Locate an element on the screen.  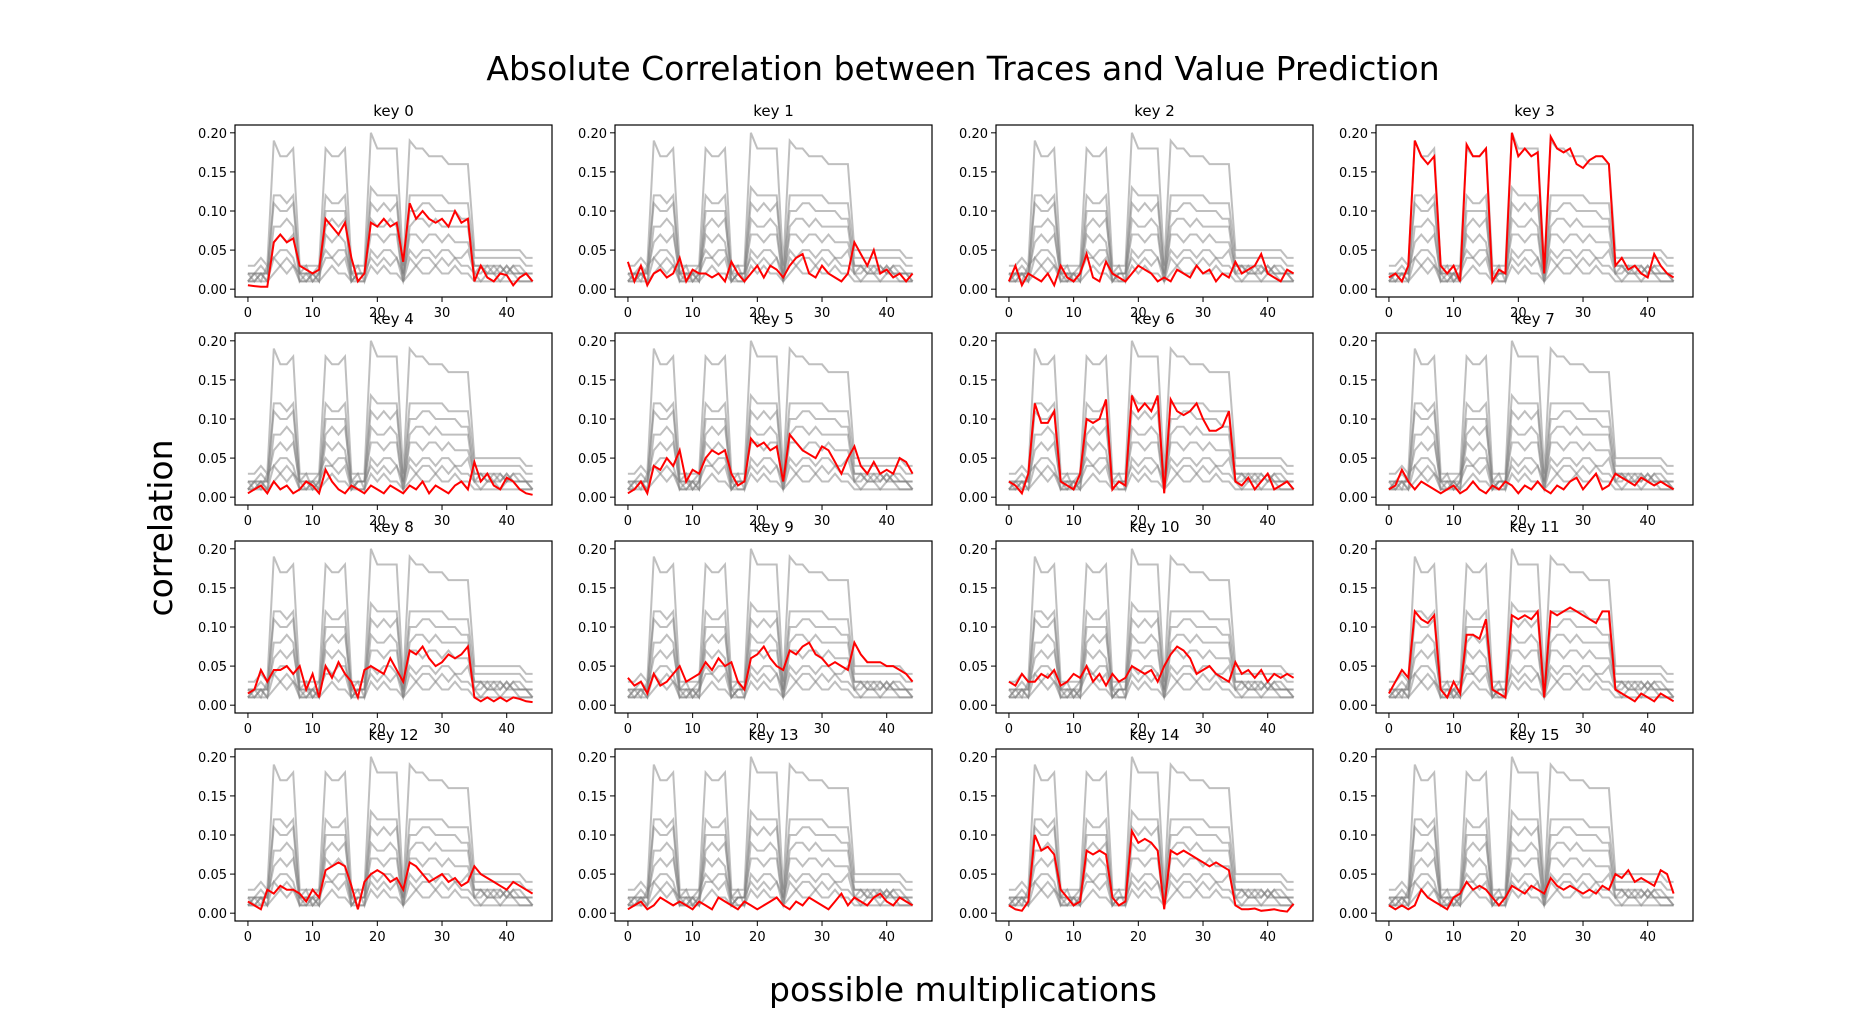
subplot-key-9: key 9 0 10 20 30 40 0.00 0.05 0.10 0.15 0.20 is located at coordinates (755, 627).